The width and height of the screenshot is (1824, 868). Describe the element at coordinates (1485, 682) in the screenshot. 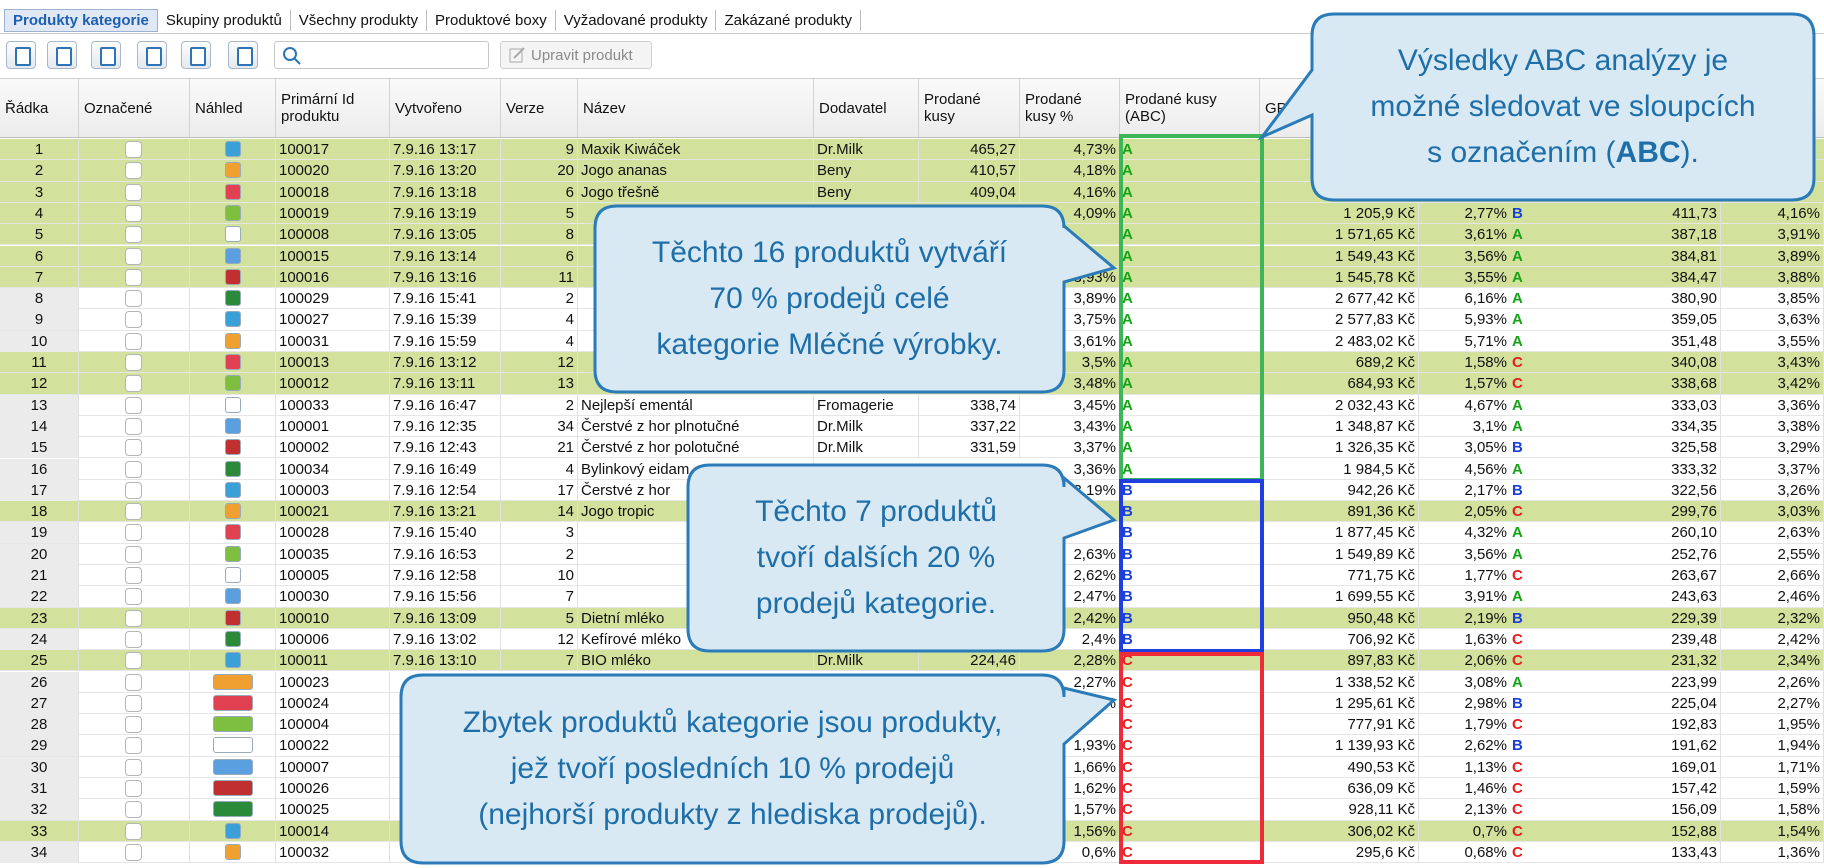

I see `table-cell: 3,08%` at that location.